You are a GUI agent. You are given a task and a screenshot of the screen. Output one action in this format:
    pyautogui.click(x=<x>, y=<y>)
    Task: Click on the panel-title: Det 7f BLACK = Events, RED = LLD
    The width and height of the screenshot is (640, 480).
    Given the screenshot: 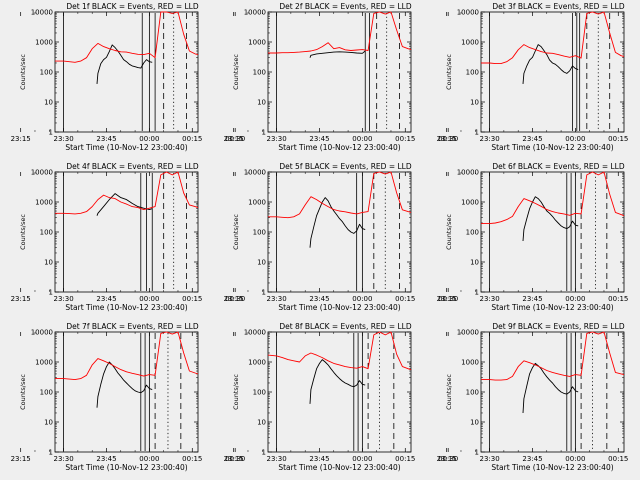 What is the action you would take?
    pyautogui.click(x=132, y=326)
    